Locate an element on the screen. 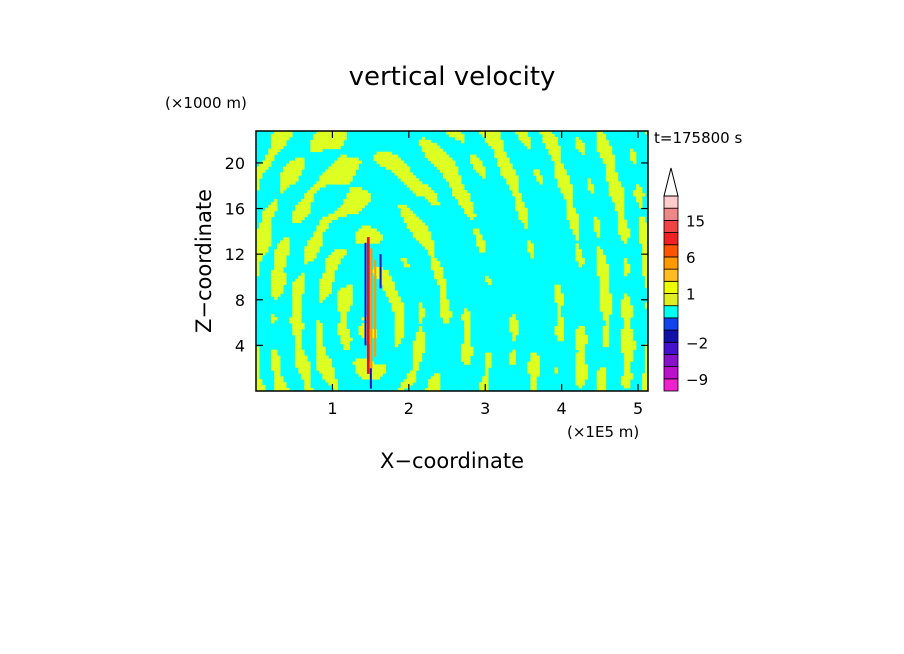 The image size is (904, 654). colorbar-tick-label: −2 is located at coordinates (697, 343).